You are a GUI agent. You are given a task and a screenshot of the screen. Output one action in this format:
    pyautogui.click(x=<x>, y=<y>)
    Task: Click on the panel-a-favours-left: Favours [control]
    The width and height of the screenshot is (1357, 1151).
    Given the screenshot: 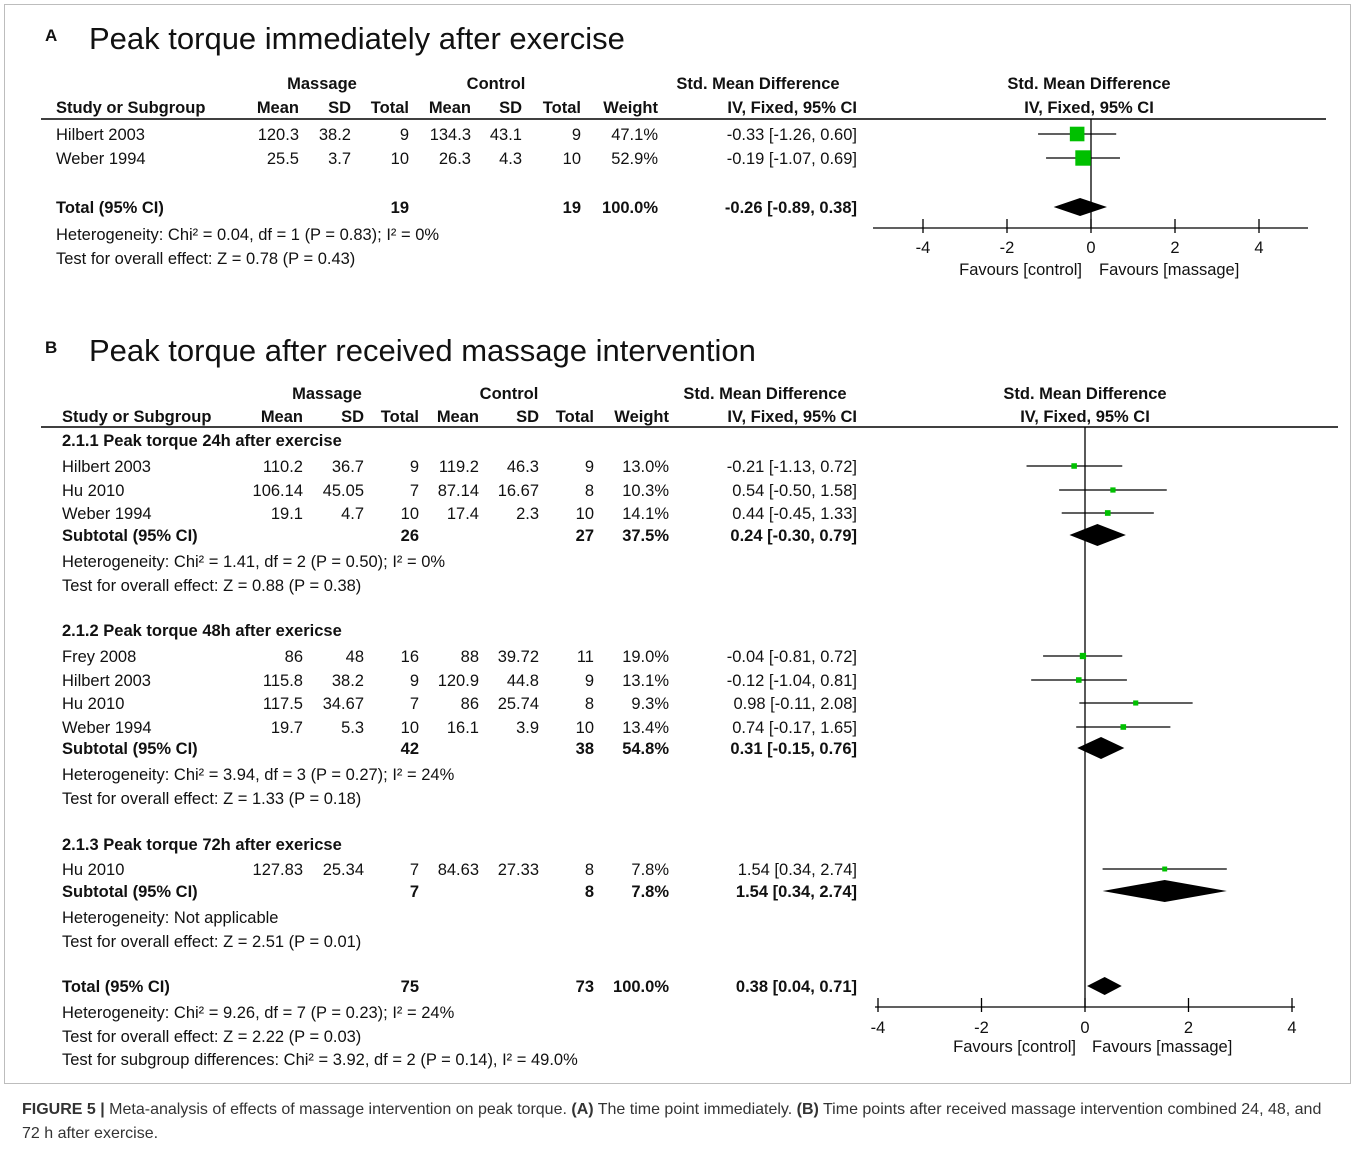 What is the action you would take?
    pyautogui.click(x=1020, y=270)
    